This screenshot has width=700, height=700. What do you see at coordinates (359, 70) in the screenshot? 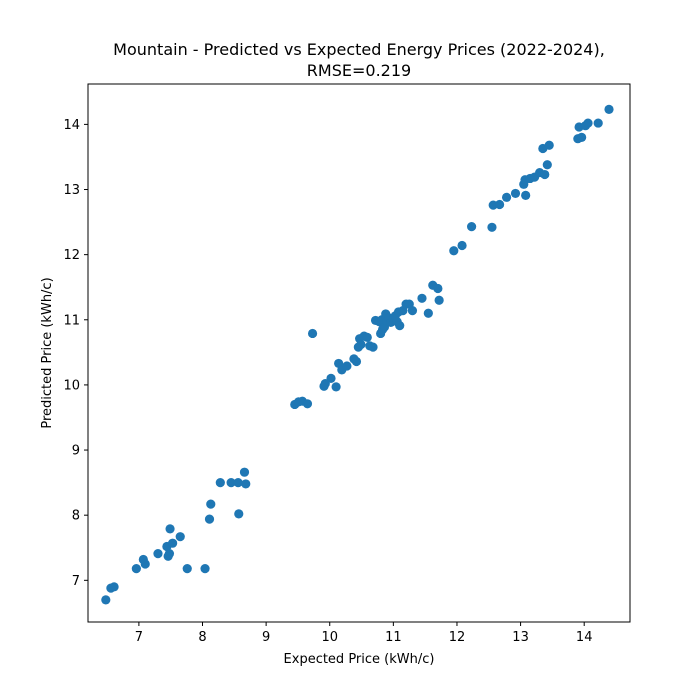
I see `chart-title-line-2: RMSE=0.219` at bounding box center [359, 70].